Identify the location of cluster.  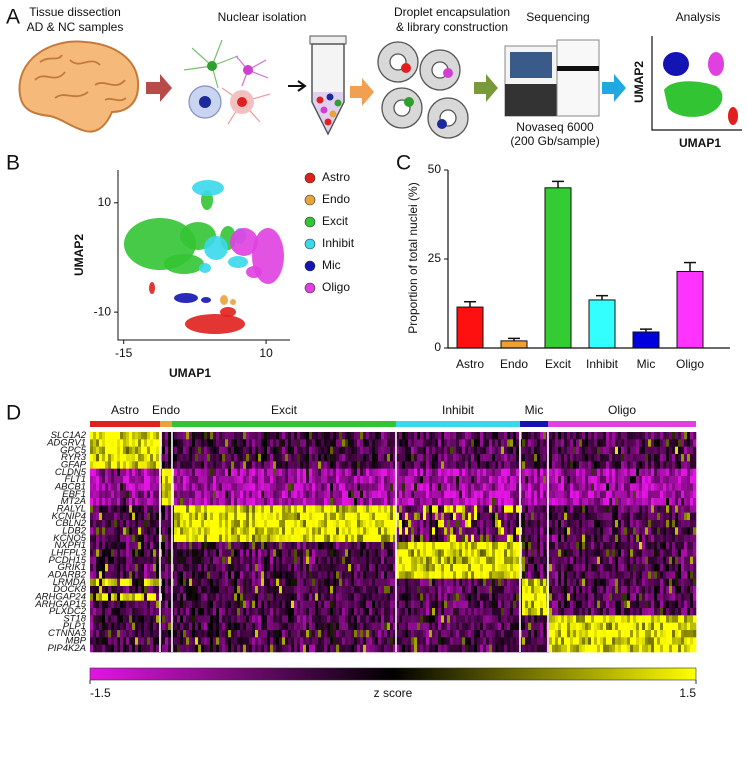
(184, 264).